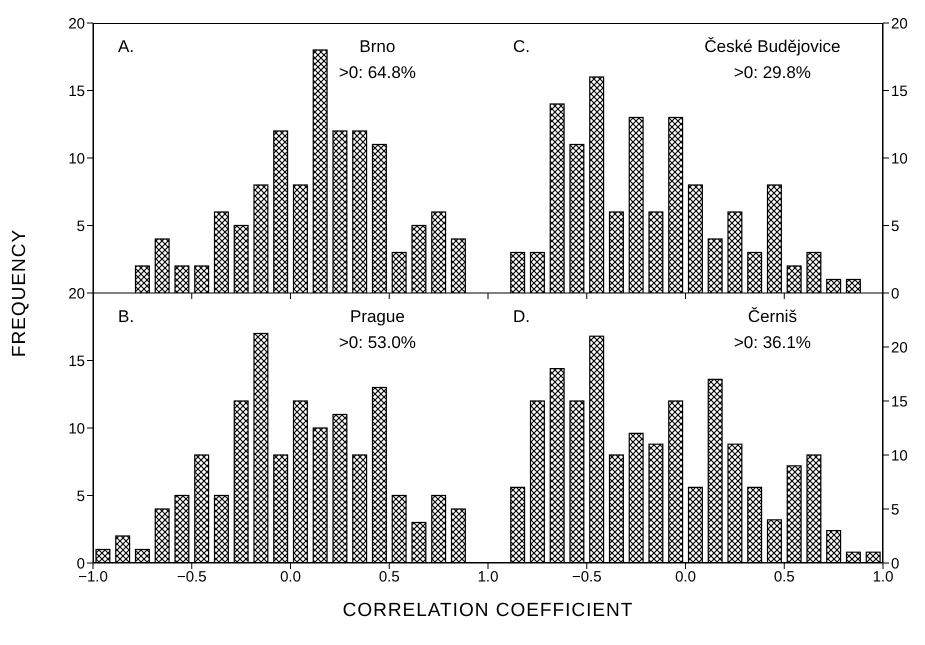  What do you see at coordinates (772, 73) in the screenshot?
I see `annotation: >0: 29.8%` at bounding box center [772, 73].